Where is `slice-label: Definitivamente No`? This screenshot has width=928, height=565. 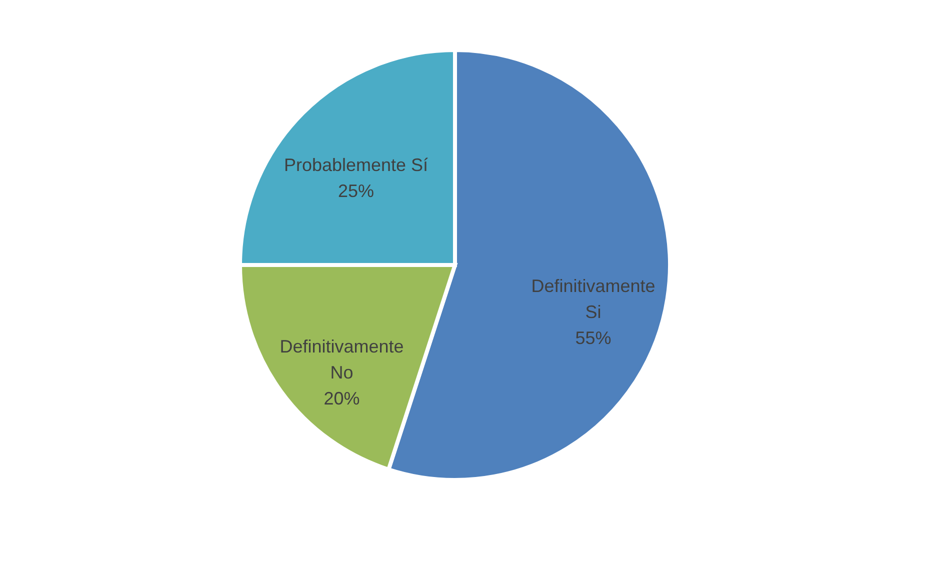
slice-label: Definitivamente No is located at coordinates (342, 359).